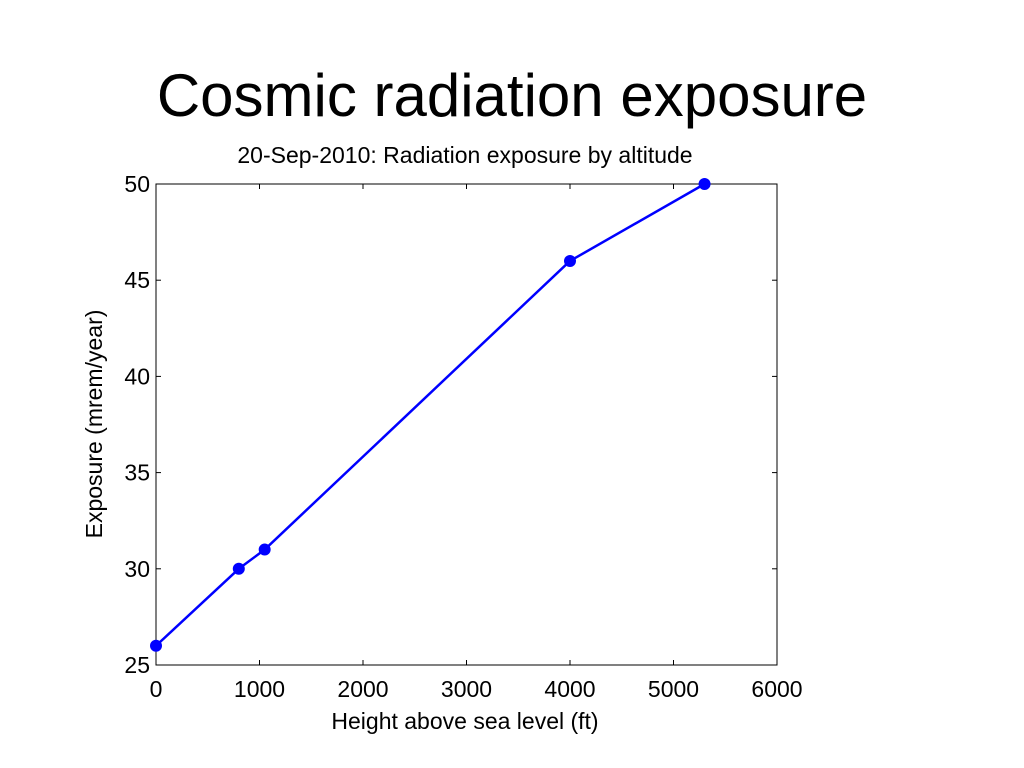 Image resolution: width=1024 pixels, height=768 pixels. I want to click on x-tick-labels: 0 1000 2000 3000 4000 5000 6000, so click(476, 689).